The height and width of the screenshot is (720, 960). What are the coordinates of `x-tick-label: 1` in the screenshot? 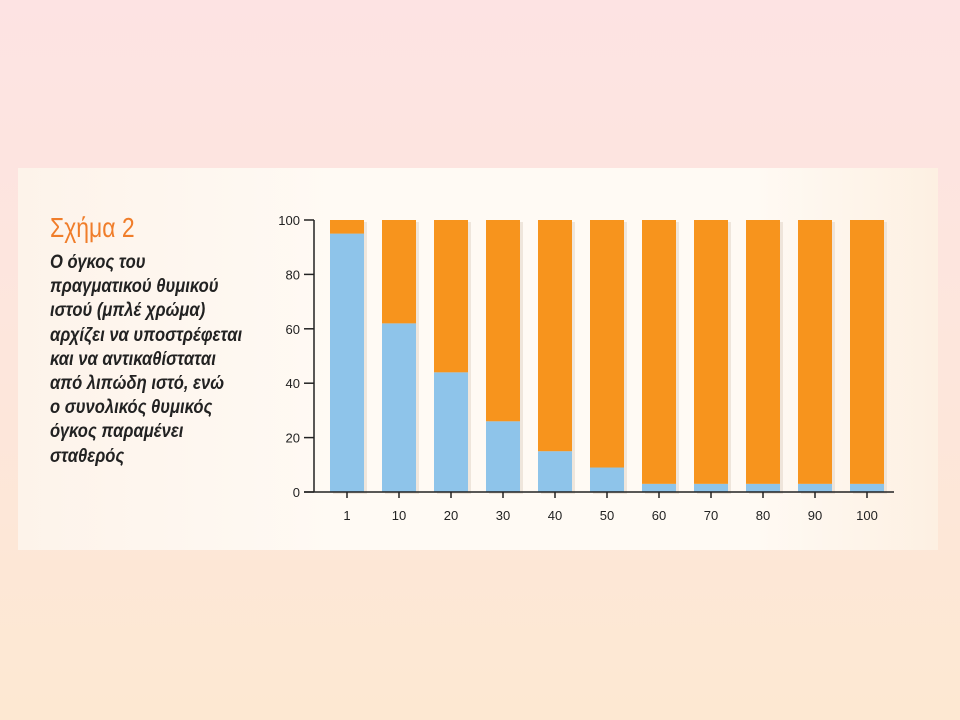 It's located at (346, 515).